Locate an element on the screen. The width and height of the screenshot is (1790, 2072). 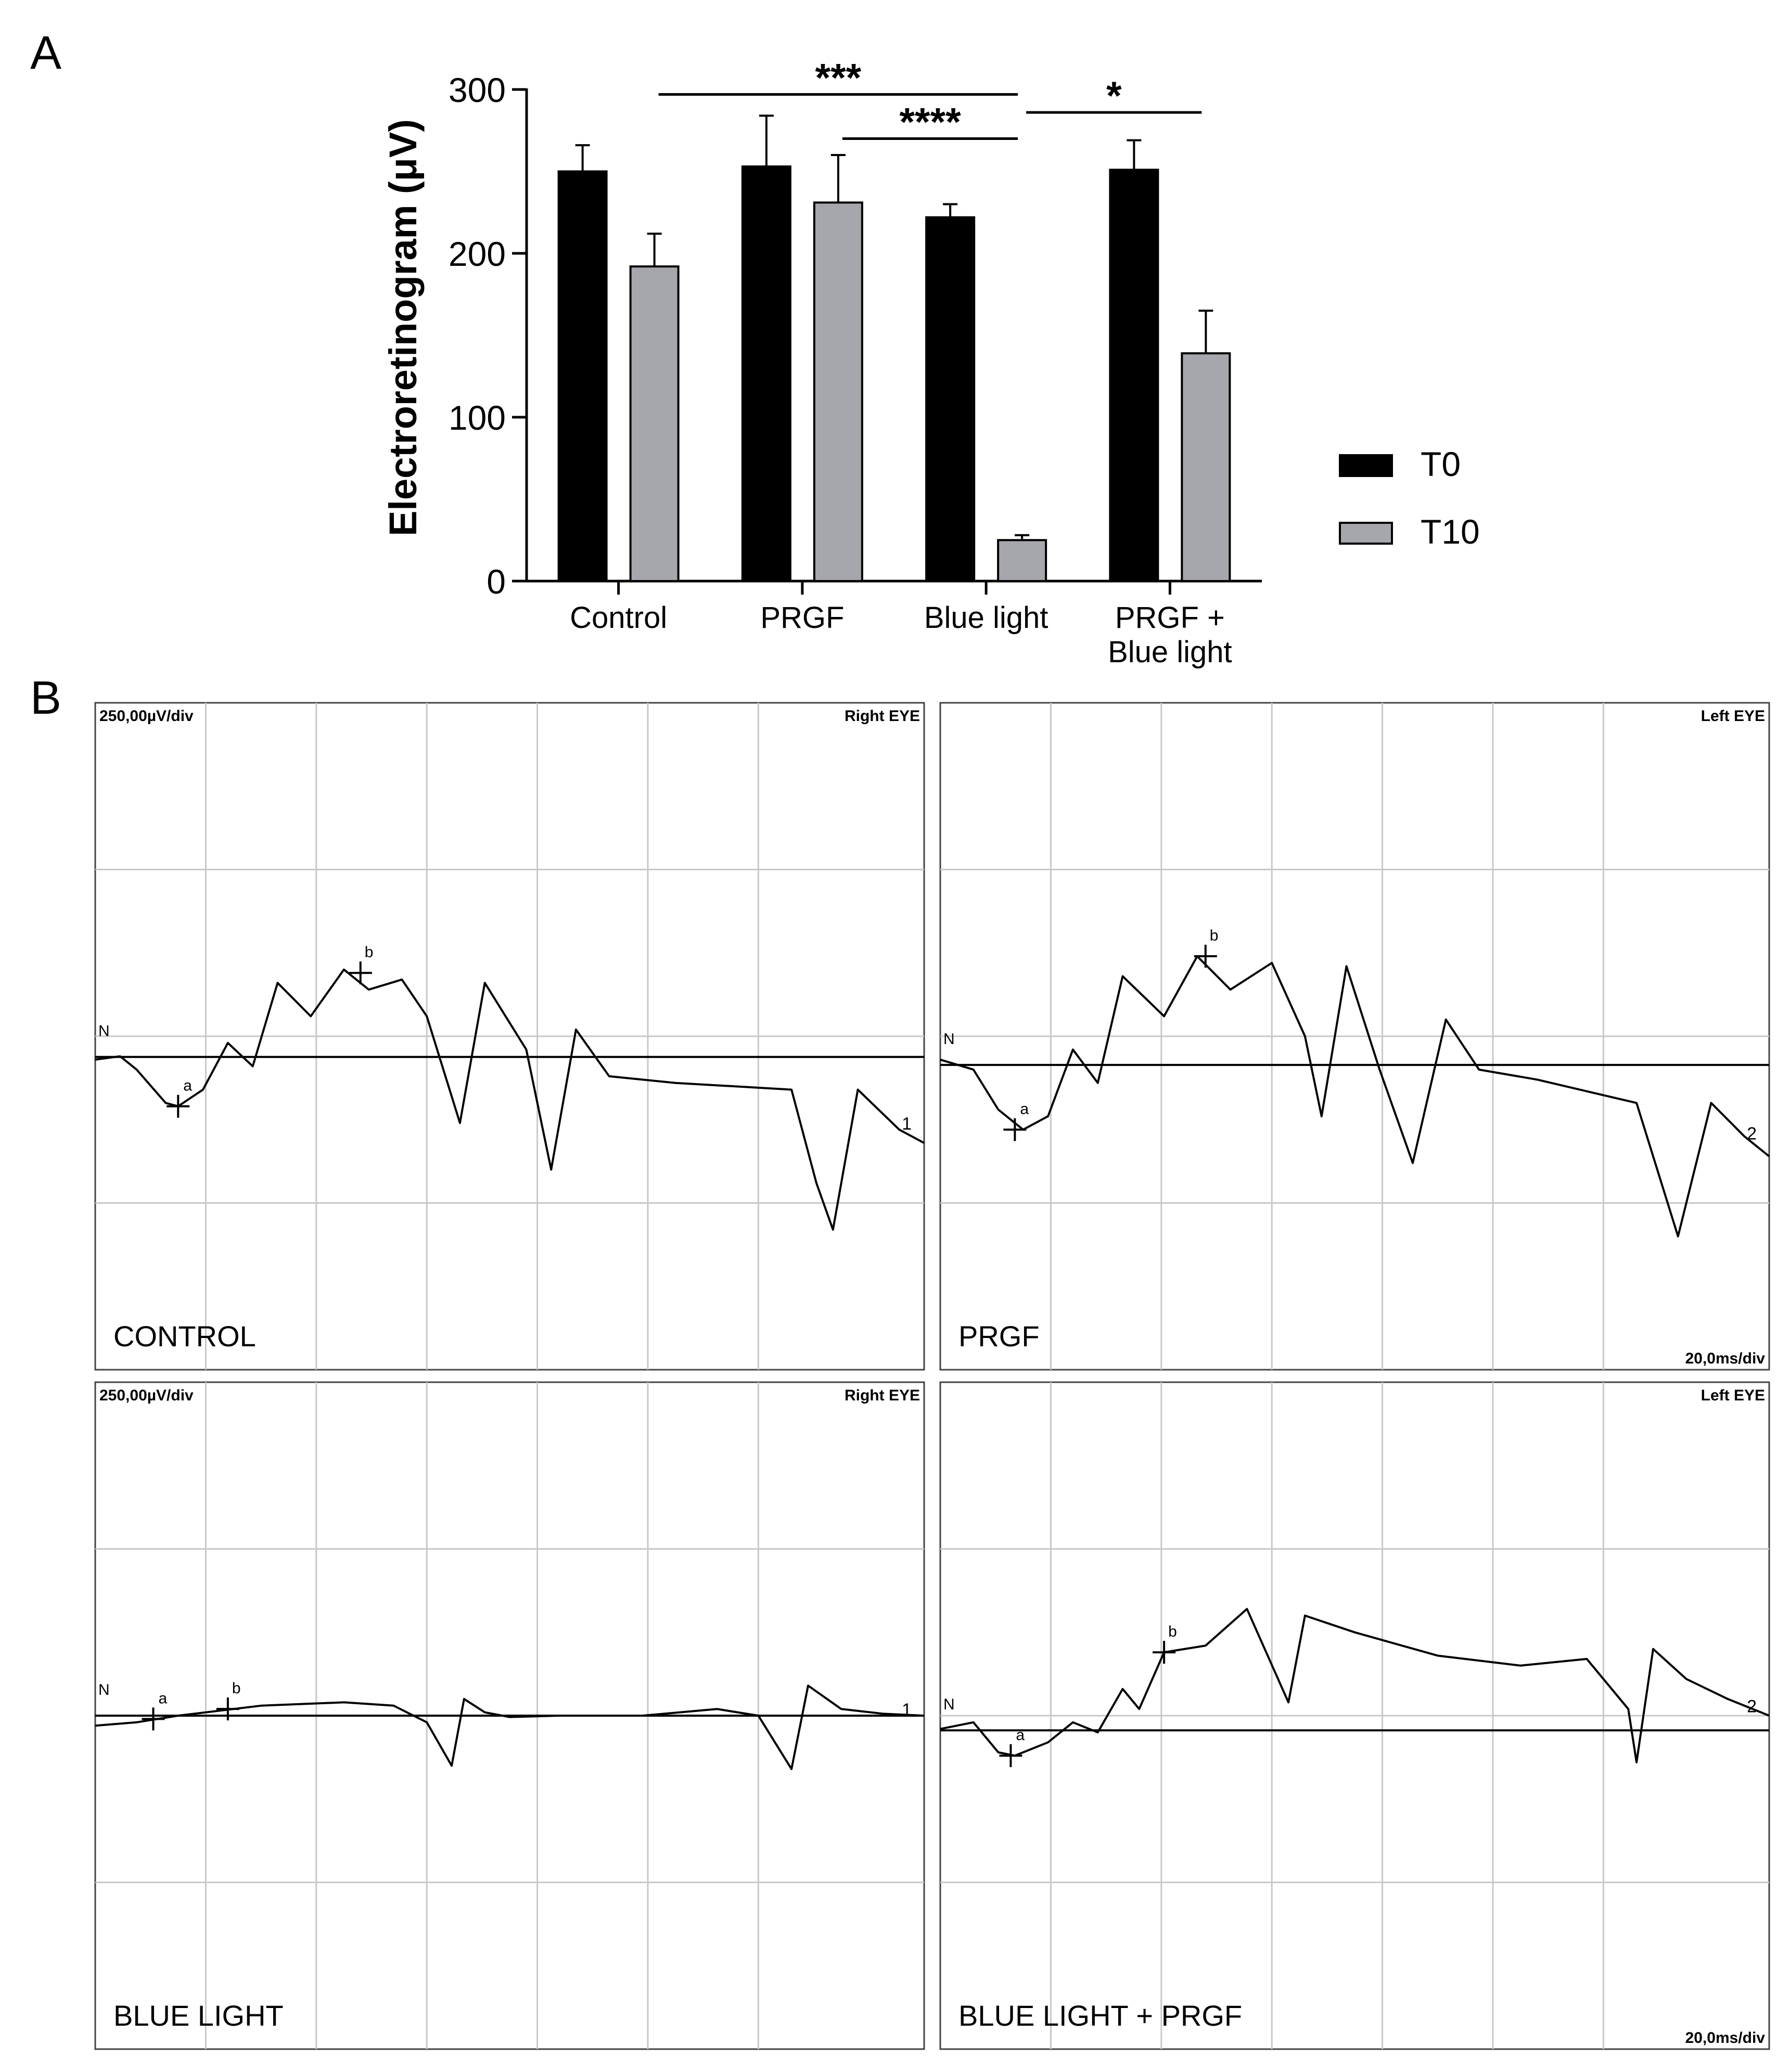
erg-panel: a b N 2 Left EYE 20,0ms/div PRGF is located at coordinates (1354, 1036).